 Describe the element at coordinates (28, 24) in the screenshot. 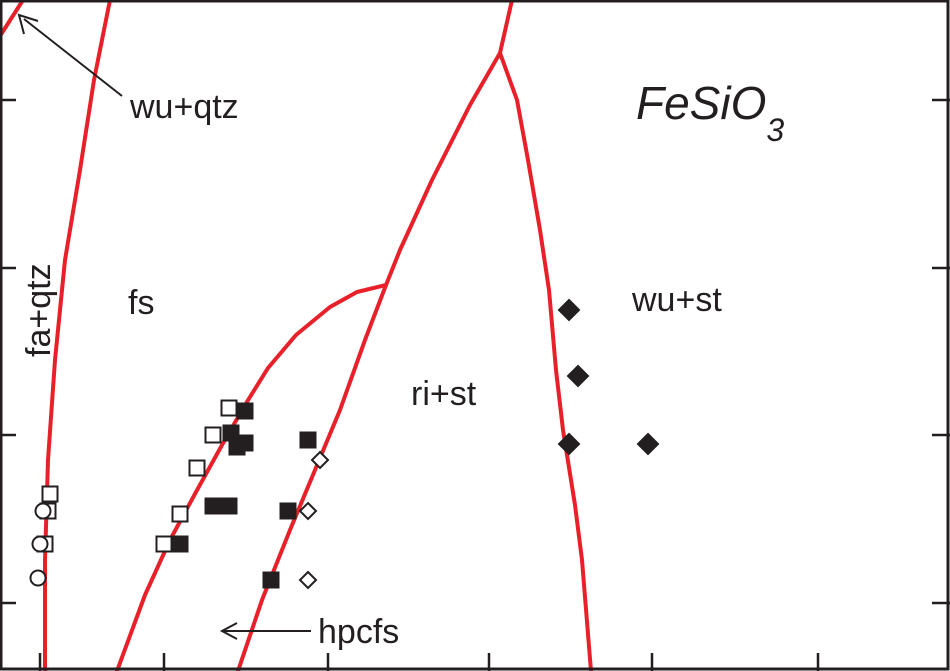

I see `arrow-wu-qtz-head` at that location.